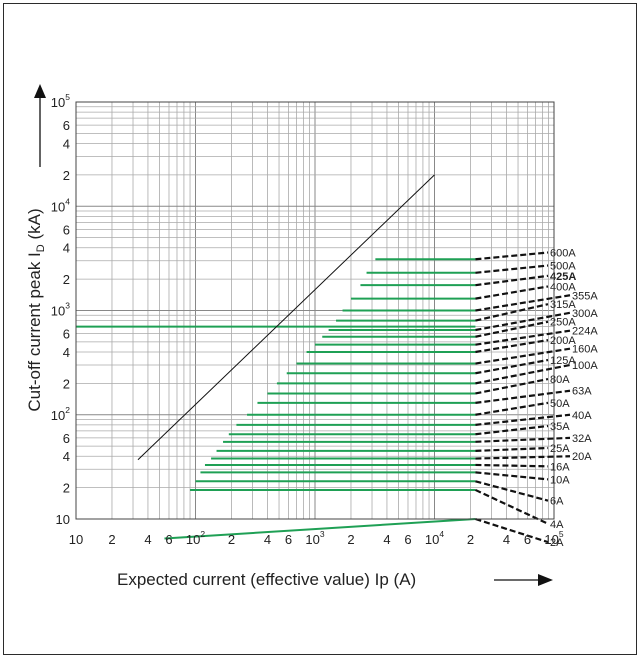 The height and width of the screenshot is (658, 641). What do you see at coordinates (512, 430) in the screenshot?
I see `series-dash-35A` at bounding box center [512, 430].